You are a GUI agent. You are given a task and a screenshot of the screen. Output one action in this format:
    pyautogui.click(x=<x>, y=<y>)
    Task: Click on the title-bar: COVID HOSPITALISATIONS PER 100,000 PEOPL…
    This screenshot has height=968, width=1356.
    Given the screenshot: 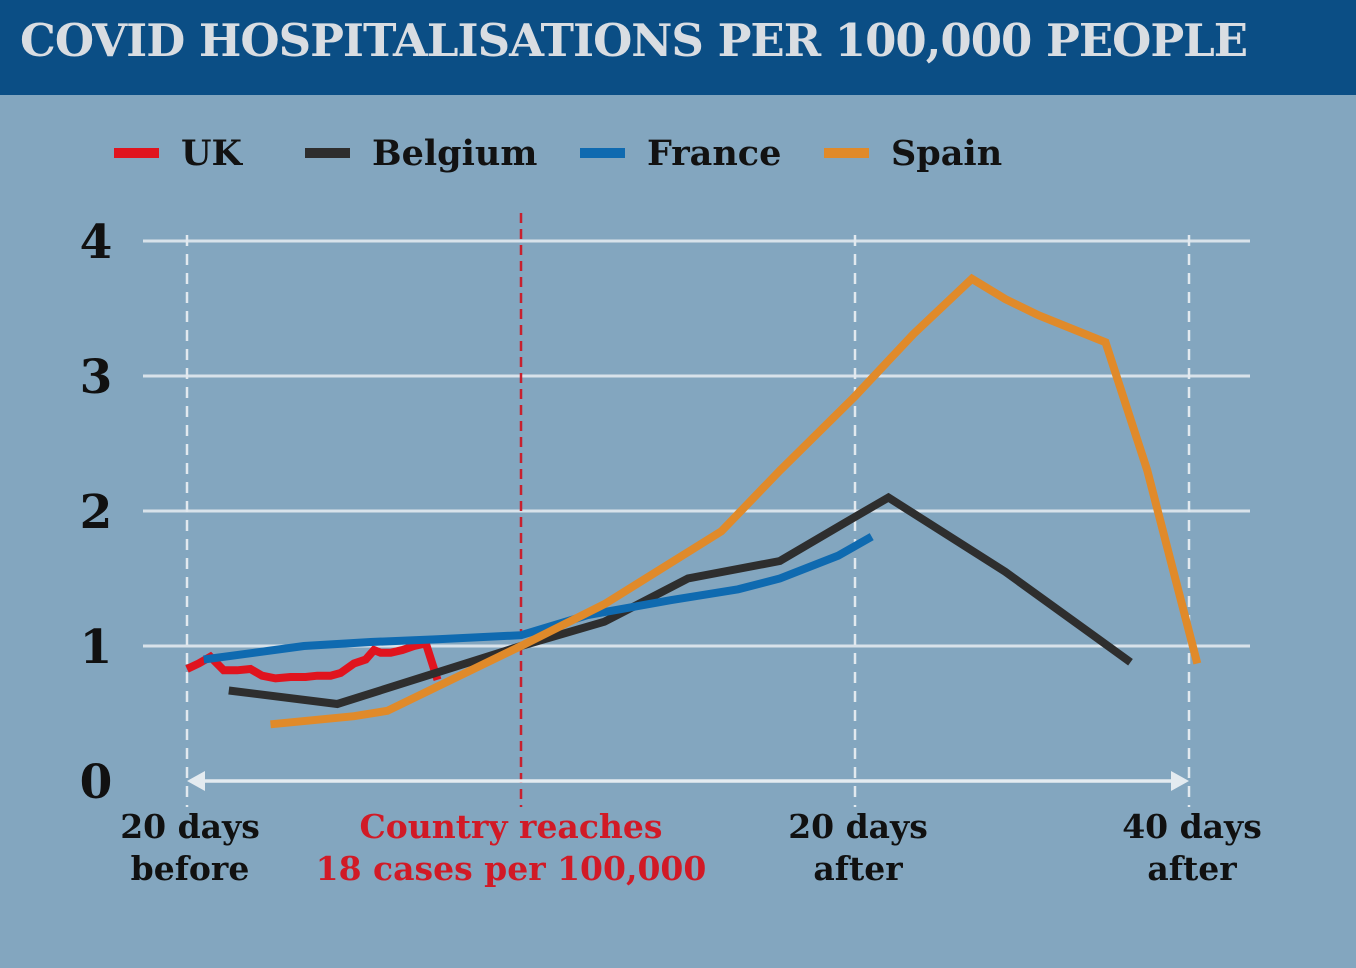 What is the action you would take?
    pyautogui.click(x=678, y=47)
    